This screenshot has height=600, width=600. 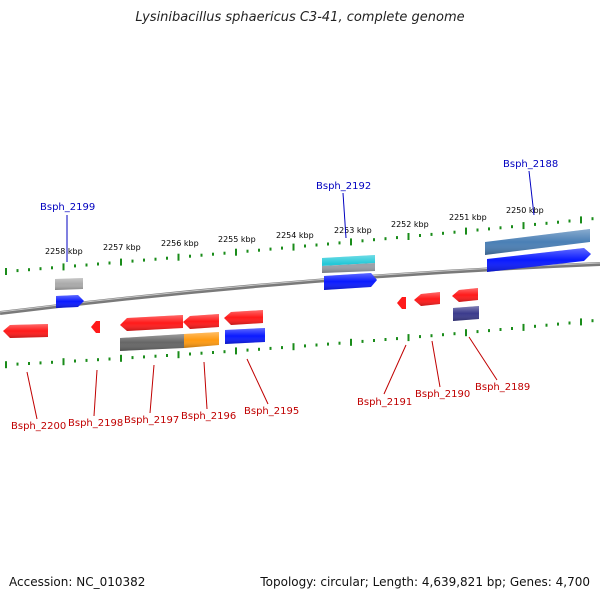 I want to click on label-bsph-2188: Bsph_2188, so click(x=530, y=164).